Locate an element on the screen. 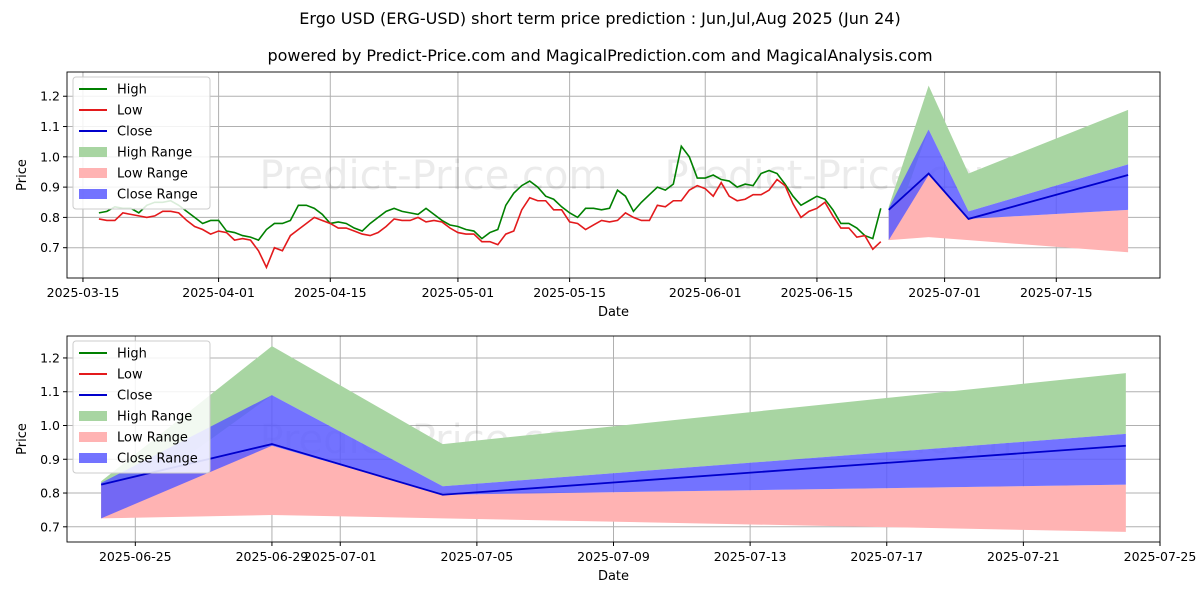  x-tick-label: 2025-07-15 is located at coordinates (1056, 292).